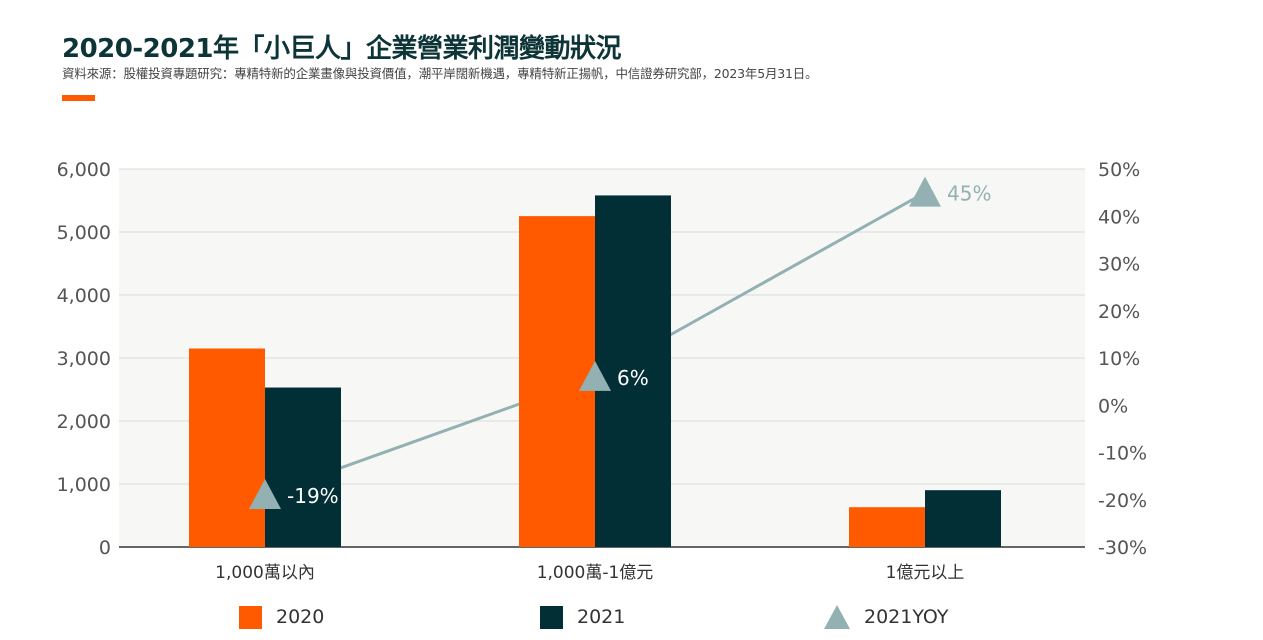 The height and width of the screenshot is (640, 1263). Describe the element at coordinates (105, 548) in the screenshot. I see `y-left-tick-label: 0` at that location.